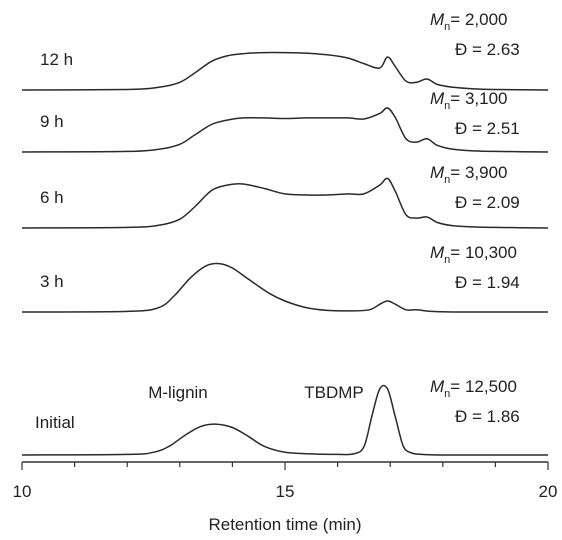 This screenshot has width=562, height=540. What do you see at coordinates (473, 254) in the screenshot?
I see `mn-label-3: Mn= 10,300` at bounding box center [473, 254].